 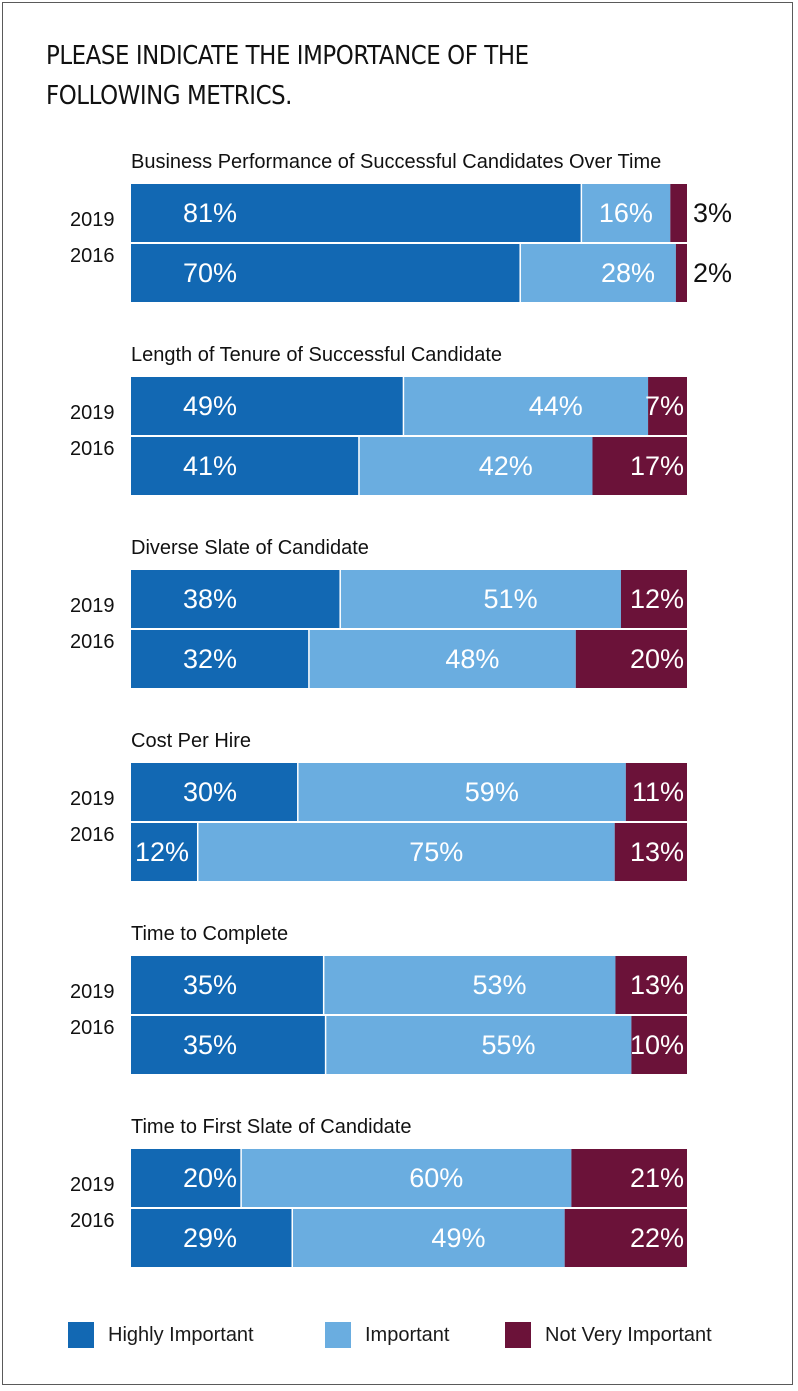 I want to click on legend-label-highly-important: Highly Important, so click(x=181, y=1334).